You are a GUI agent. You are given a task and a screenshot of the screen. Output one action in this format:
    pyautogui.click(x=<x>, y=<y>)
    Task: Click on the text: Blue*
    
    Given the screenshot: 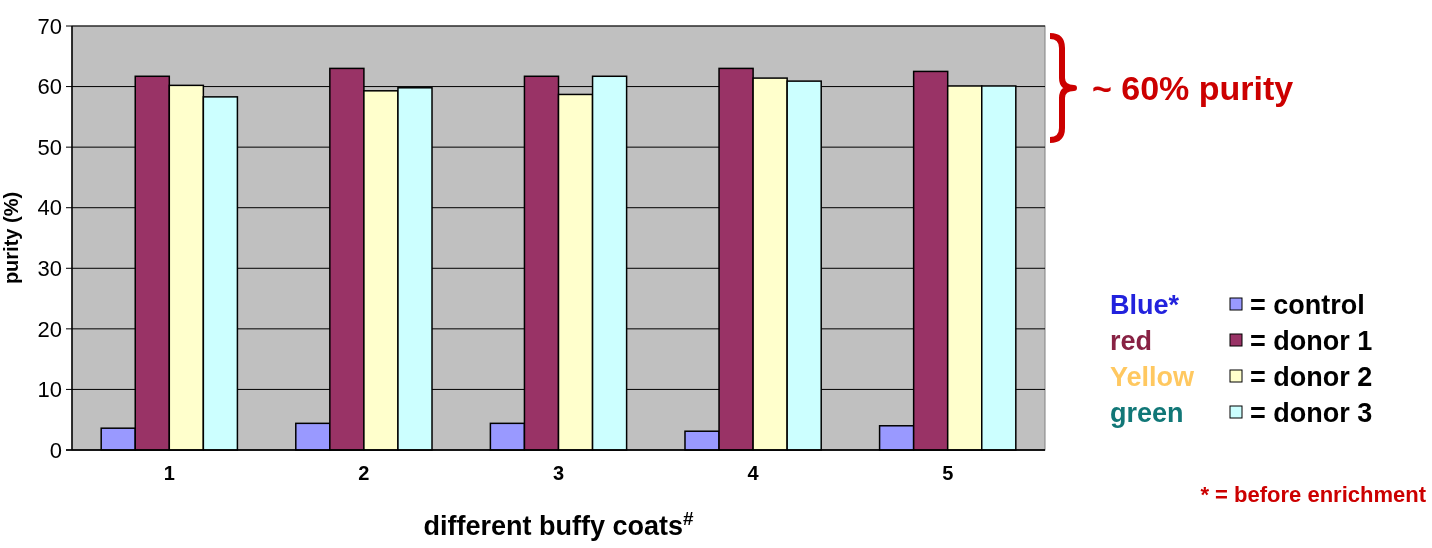 What is the action you would take?
    pyautogui.click(x=1145, y=305)
    